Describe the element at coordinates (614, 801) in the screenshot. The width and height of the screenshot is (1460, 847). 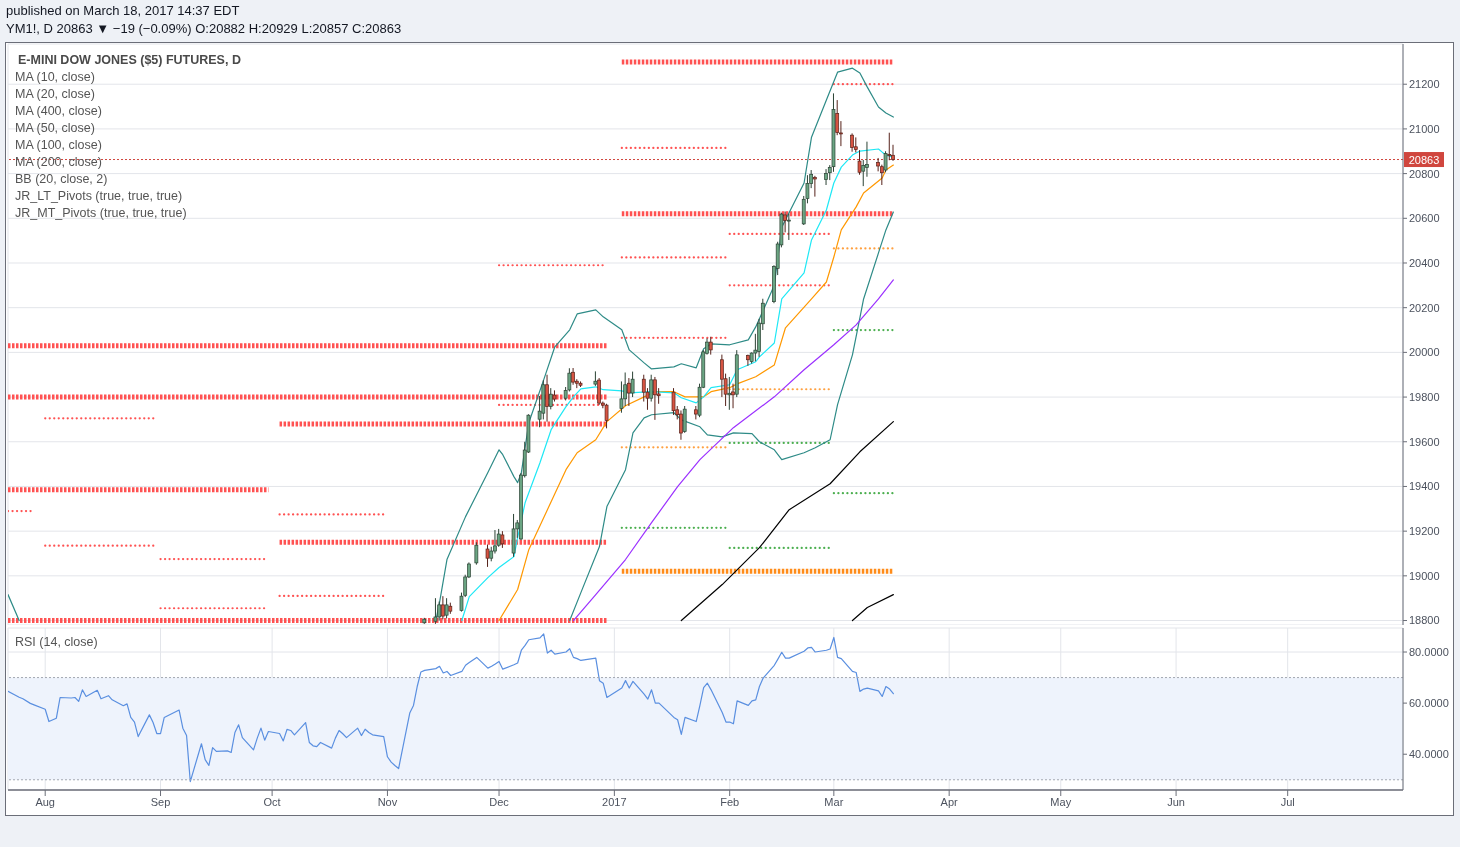
I see `x-tick-label: 2017` at that location.